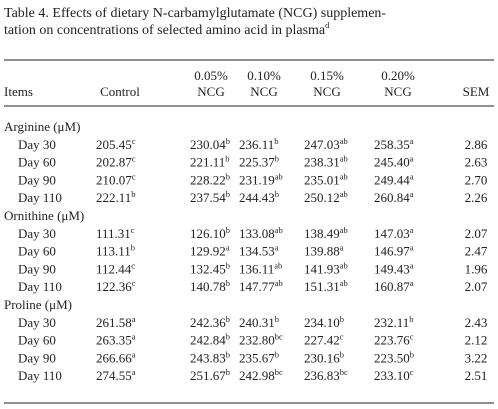 The height and width of the screenshot is (409, 498). I want to click on cell: 223.76c, so click(394, 340).